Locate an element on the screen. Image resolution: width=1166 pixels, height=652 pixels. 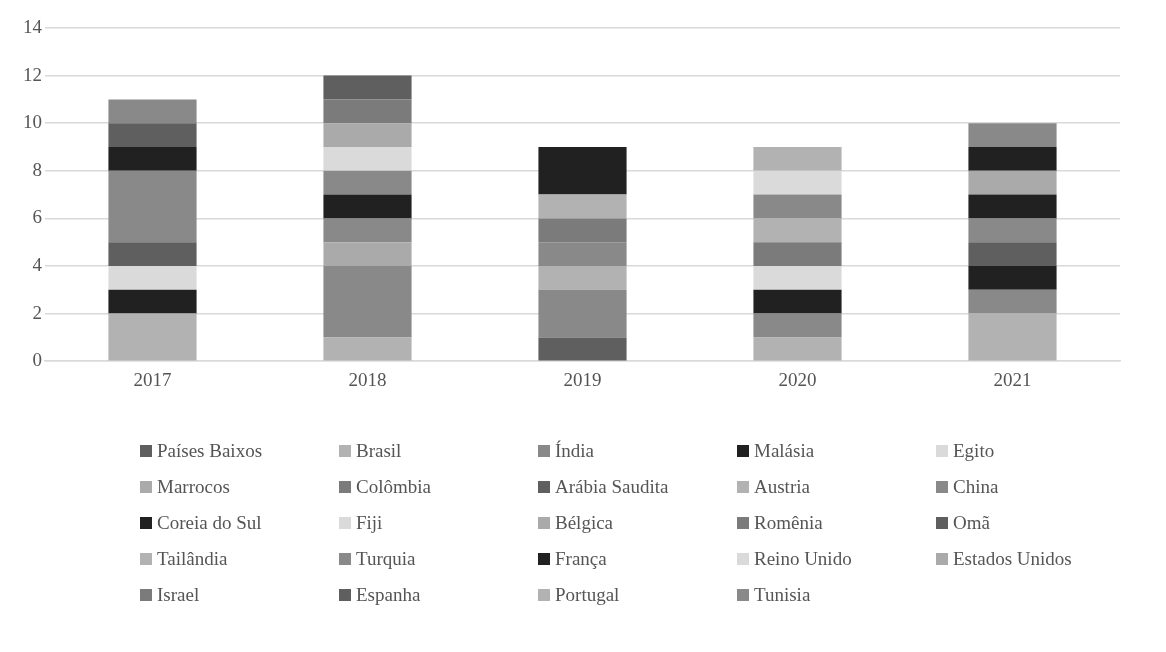
legend-label: Egito is located at coordinates (974, 450).